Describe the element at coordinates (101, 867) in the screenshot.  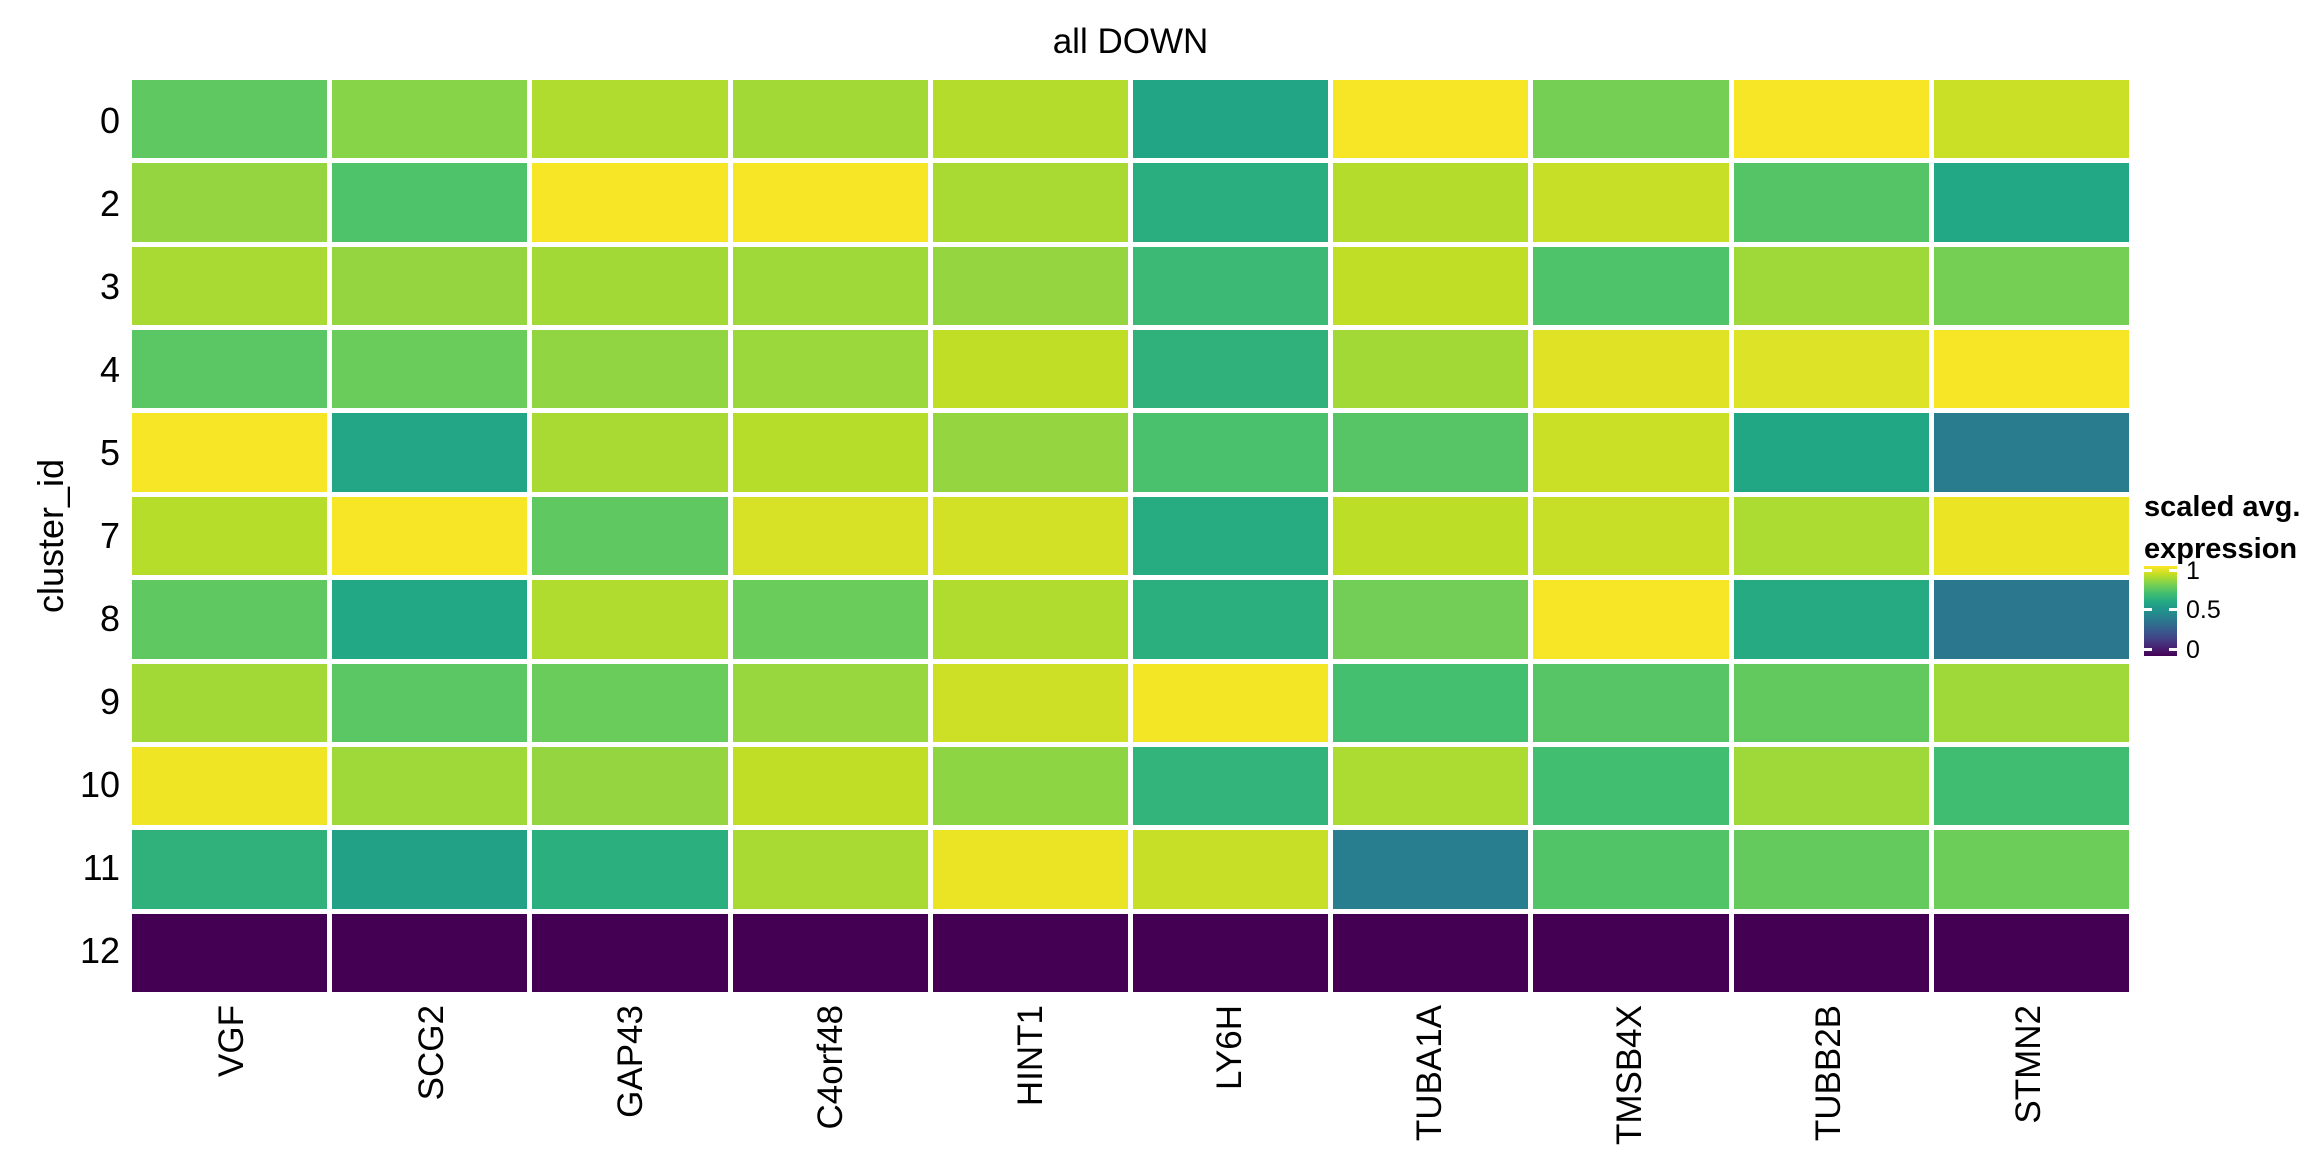
I see `y-tick-label: 11` at that location.